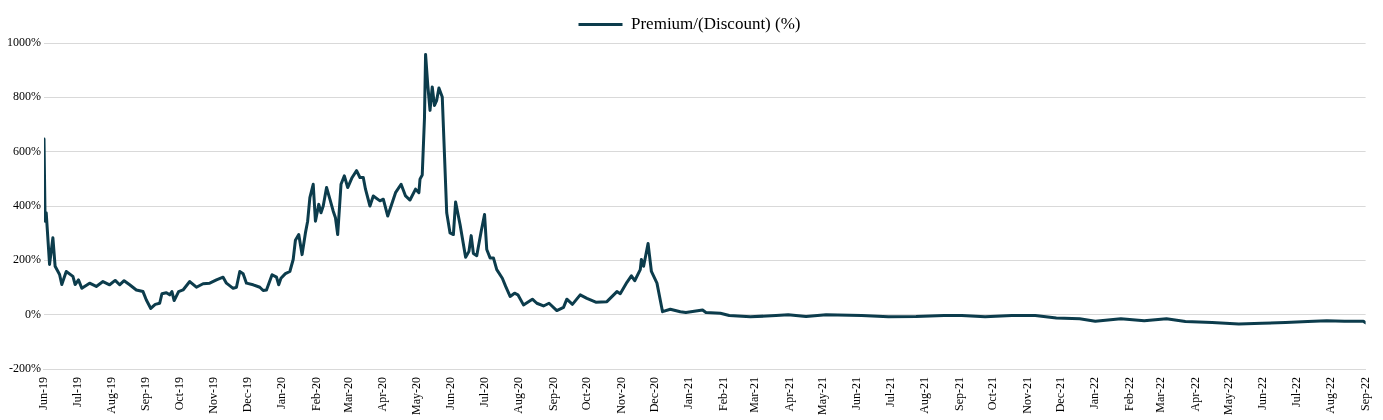 Image resolution: width=1383 pixels, height=420 pixels. What do you see at coordinates (889, 392) in the screenshot?
I see `x-tick-label: Jul-21` at bounding box center [889, 392].